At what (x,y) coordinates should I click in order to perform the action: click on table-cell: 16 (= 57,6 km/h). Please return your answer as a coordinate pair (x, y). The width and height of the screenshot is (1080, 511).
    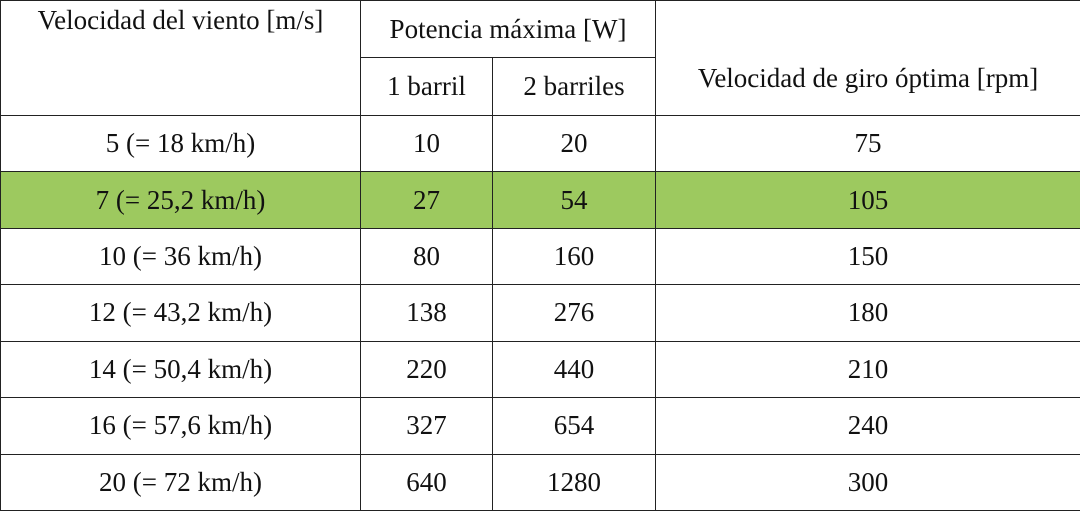
    Looking at the image, I should click on (181, 426).